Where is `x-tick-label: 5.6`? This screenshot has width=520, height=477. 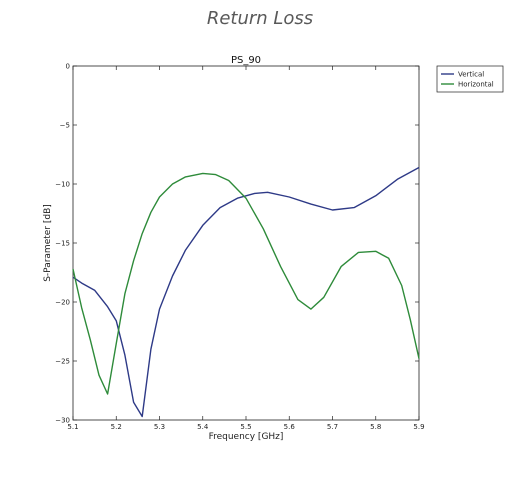
x-tick-label: 5.6 is located at coordinates (290, 427).